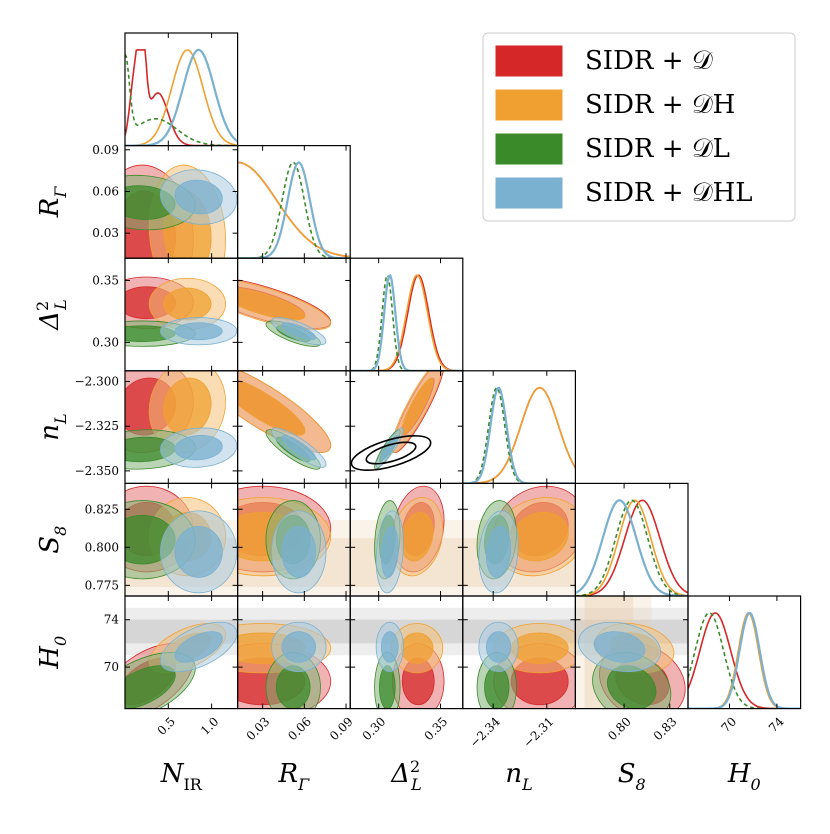 This screenshot has height=834, width=830. Describe the element at coordinates (181, 211) in the screenshot. I see `contour-panel-RG-vs-NIR` at that location.